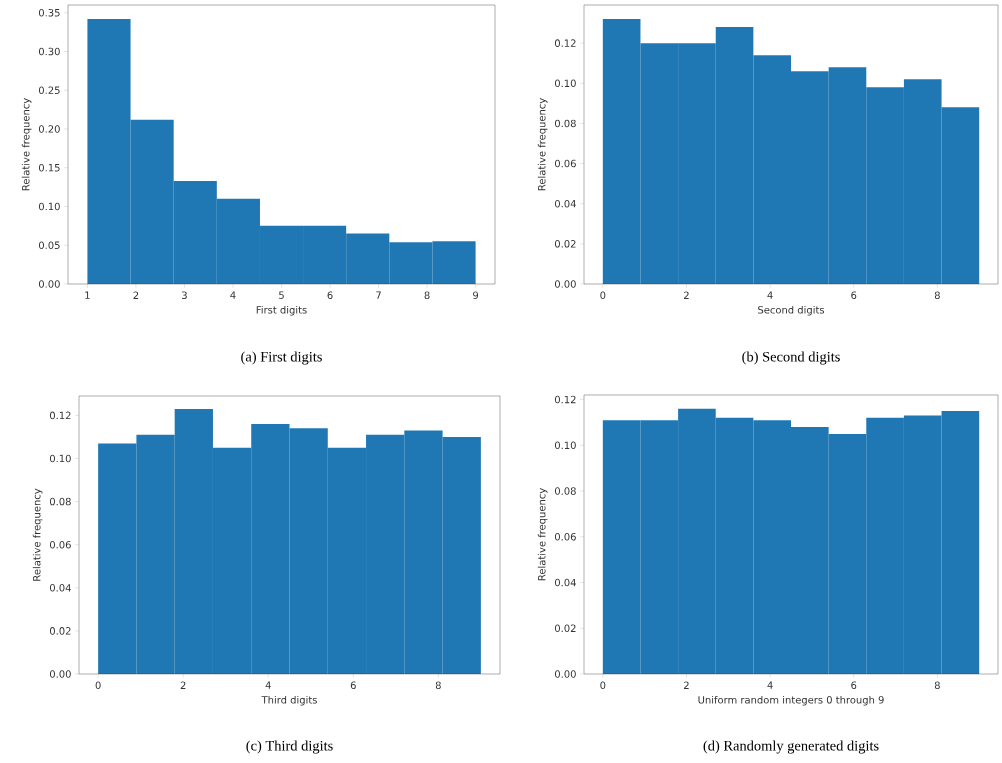 Image resolution: width=1002 pixels, height=763 pixels. Describe the element at coordinates (184, 295) in the screenshot. I see `x-tick-label: 3` at that location.